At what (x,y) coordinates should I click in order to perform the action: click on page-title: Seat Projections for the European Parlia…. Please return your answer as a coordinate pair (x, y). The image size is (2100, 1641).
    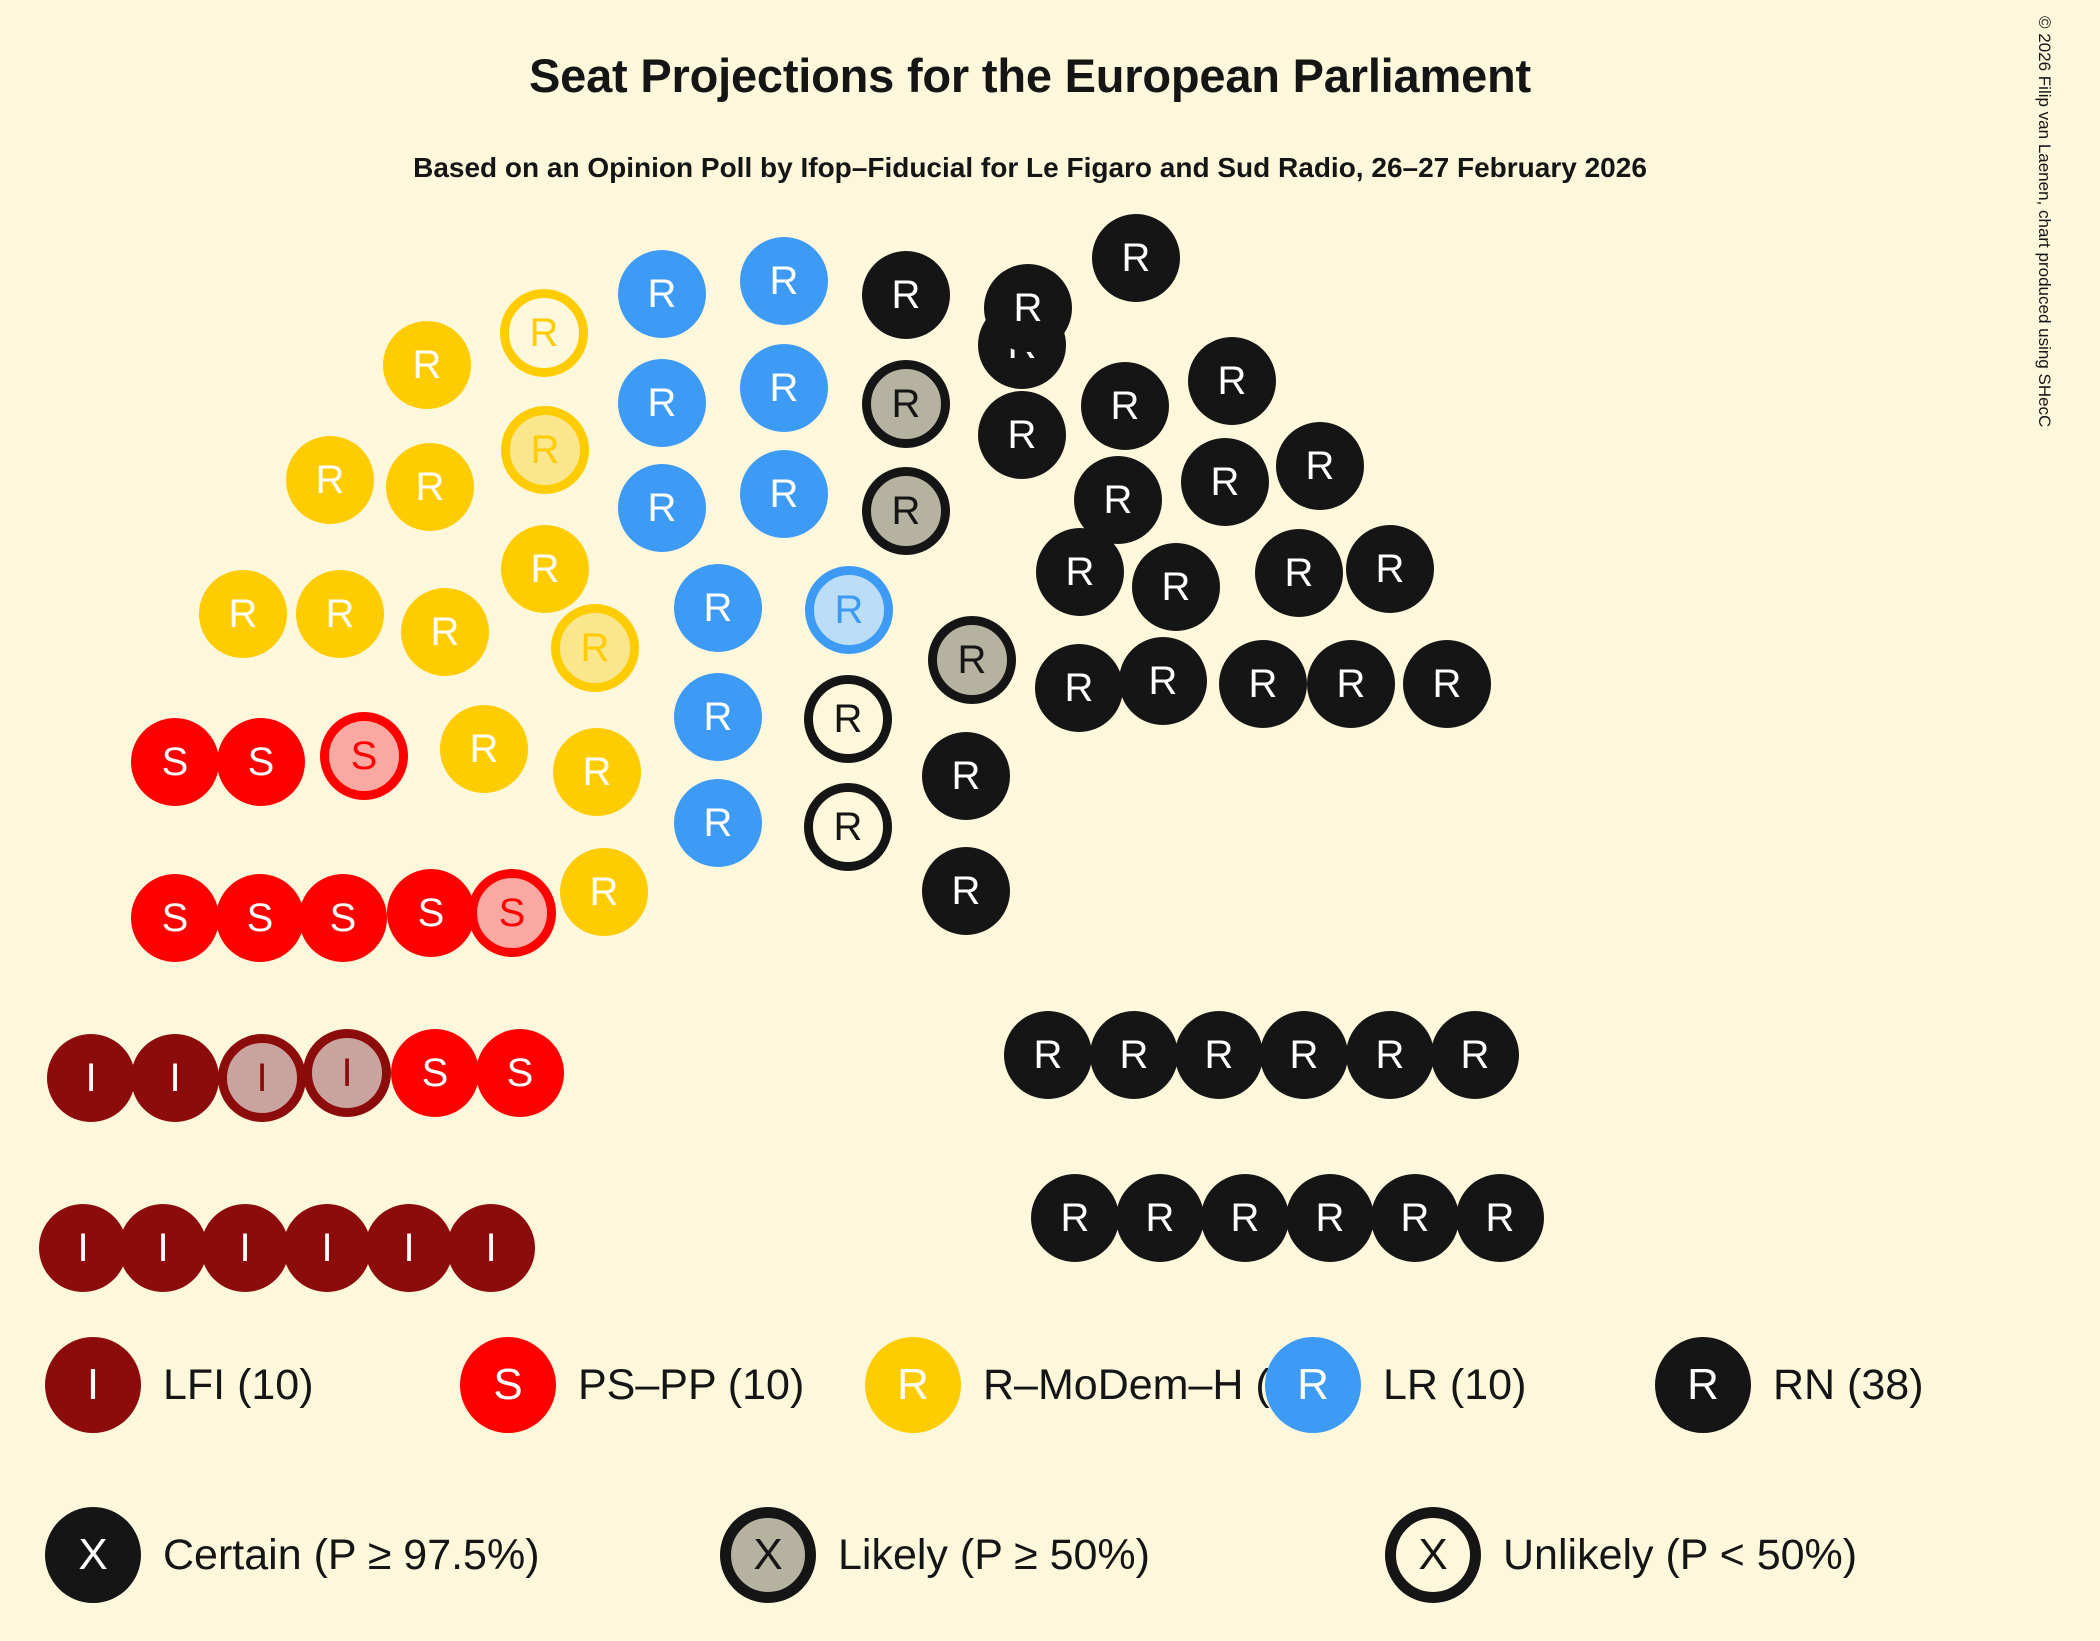
    Looking at the image, I should click on (1030, 75).